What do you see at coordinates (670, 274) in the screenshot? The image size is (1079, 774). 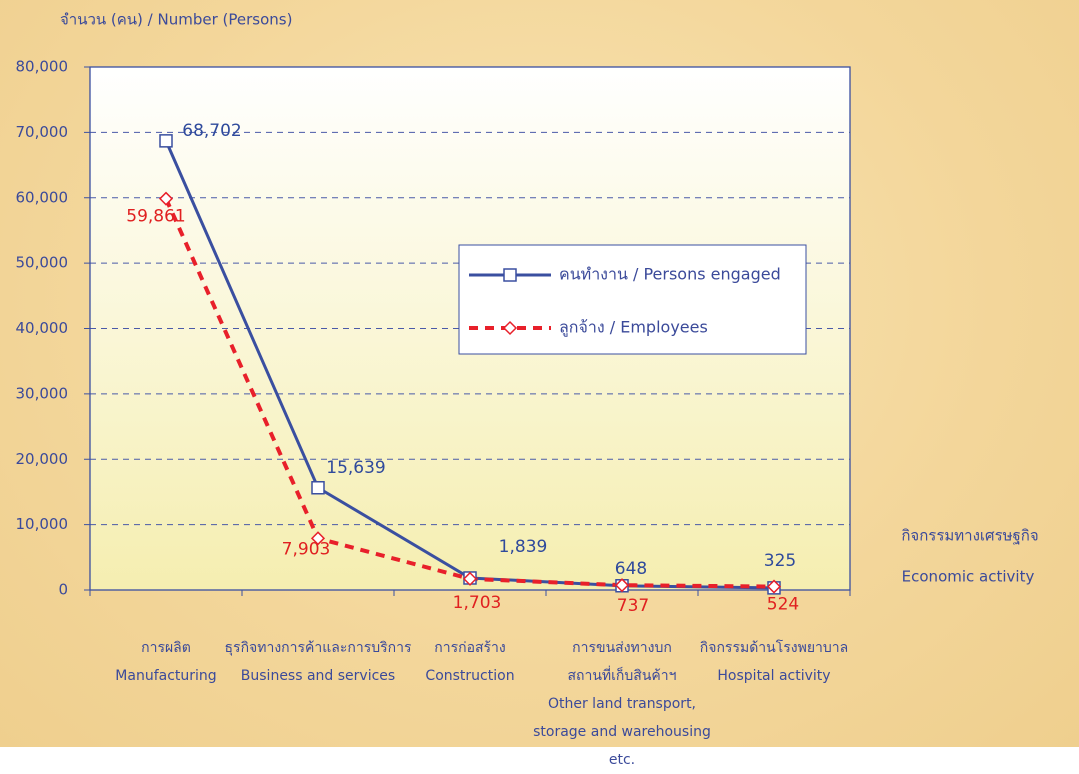 I see `legend-label: คนทำงาน / Persons engaged` at bounding box center [670, 274].